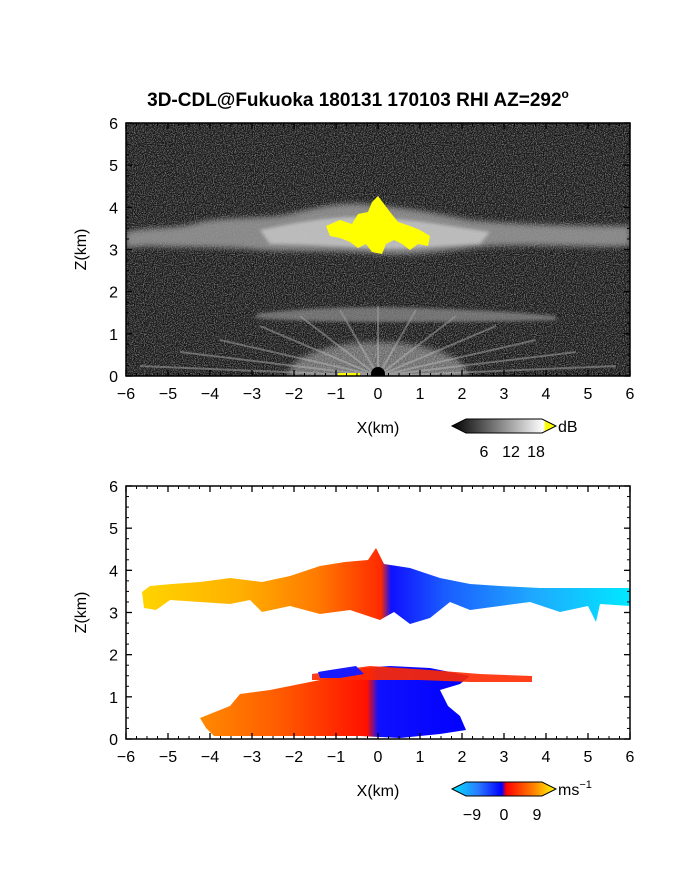 The height and width of the screenshot is (880, 680). What do you see at coordinates (511, 452) in the screenshot?
I see `colorbar-tick: 12` at bounding box center [511, 452].